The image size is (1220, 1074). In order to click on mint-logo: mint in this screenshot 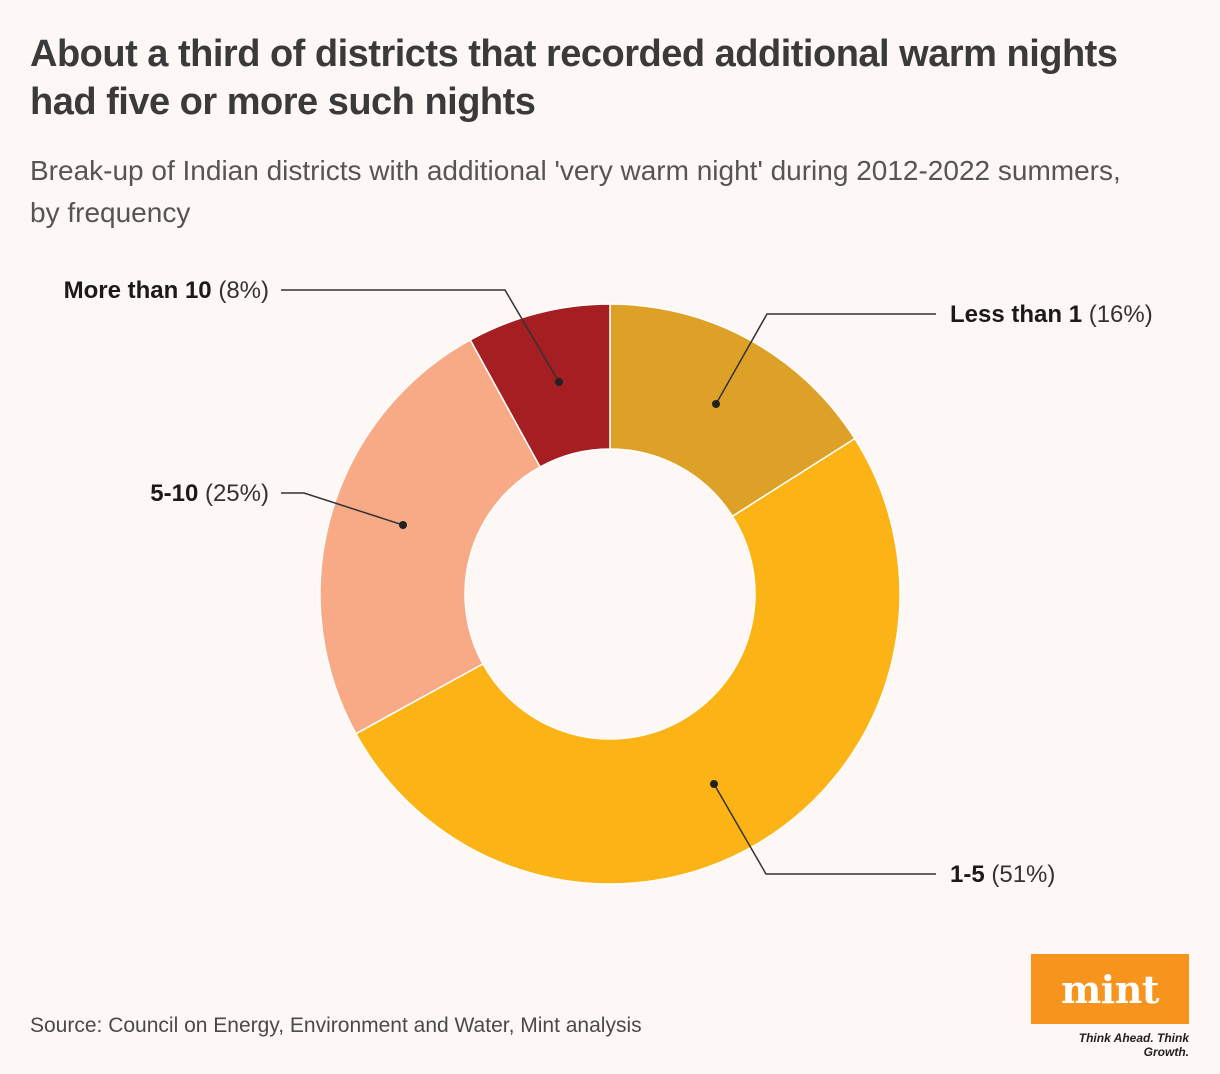, I will do `click(1110, 989)`.